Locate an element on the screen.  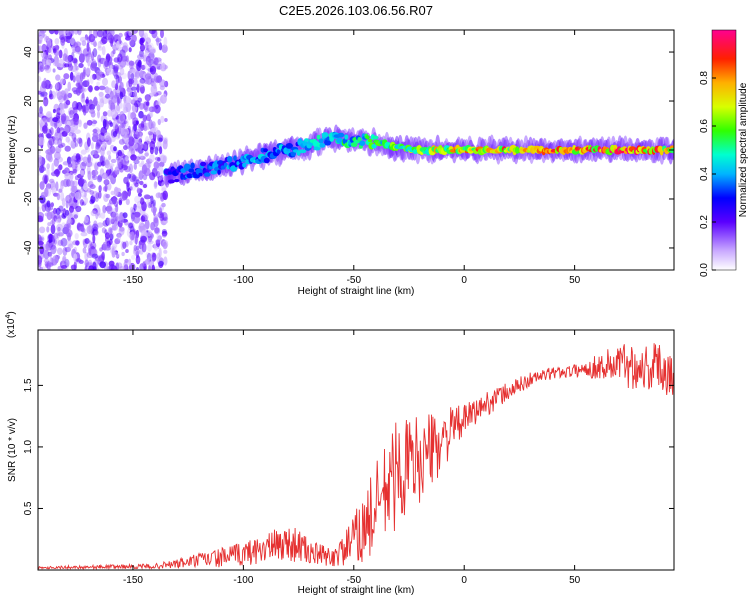
x-tick-label: 0 is located at coordinates (464, 580).